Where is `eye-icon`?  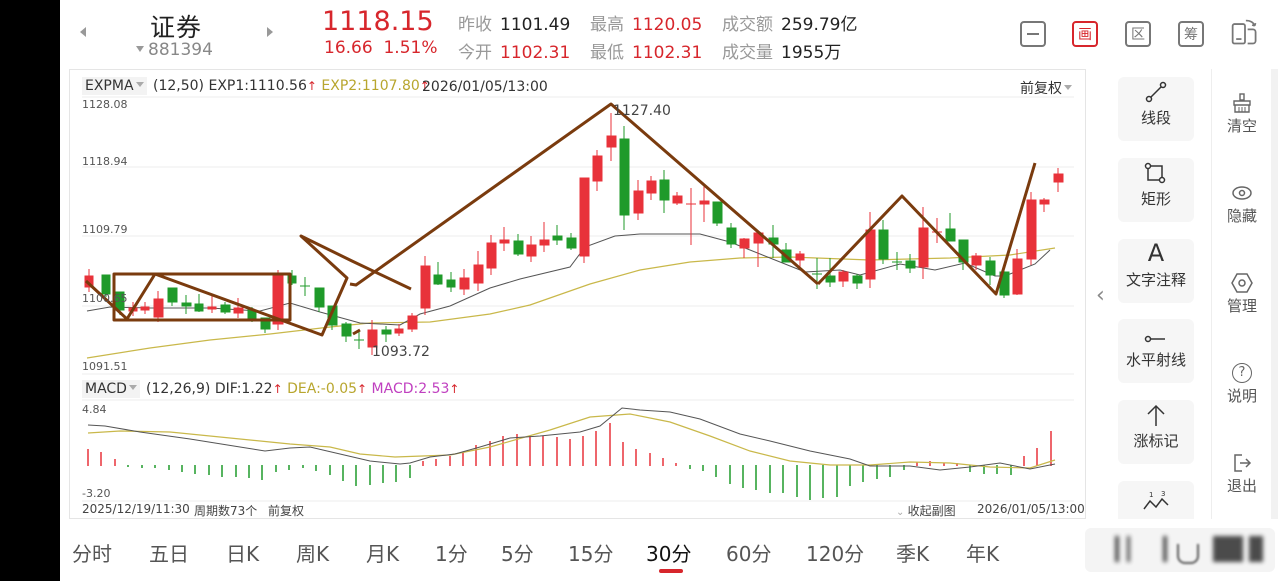
eye-icon is located at coordinates (1242, 193).